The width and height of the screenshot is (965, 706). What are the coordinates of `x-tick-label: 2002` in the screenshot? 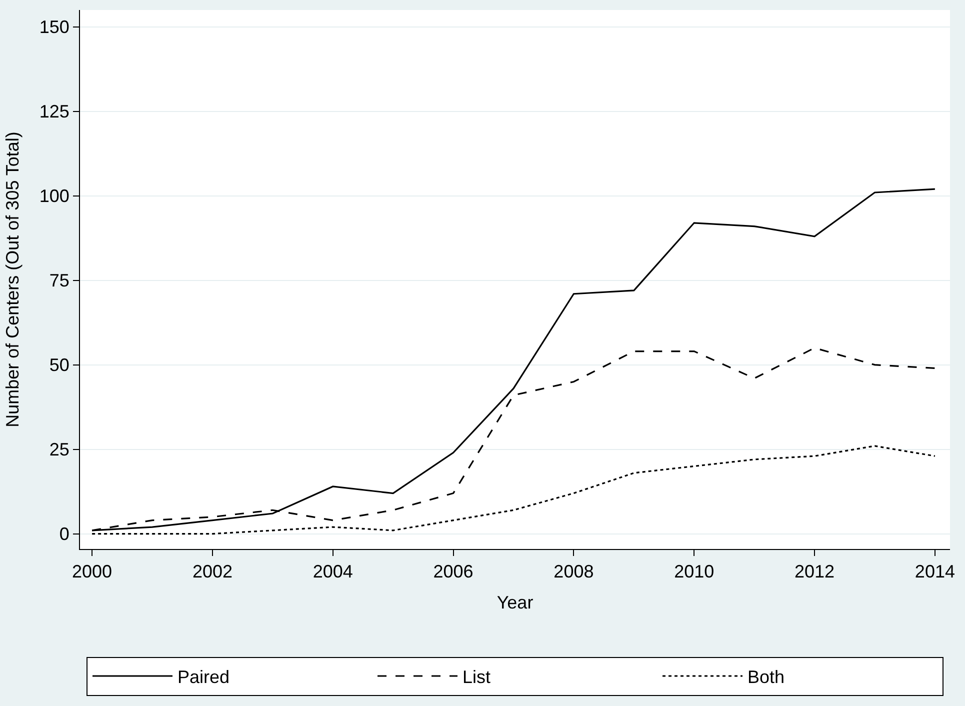 It's located at (212, 572).